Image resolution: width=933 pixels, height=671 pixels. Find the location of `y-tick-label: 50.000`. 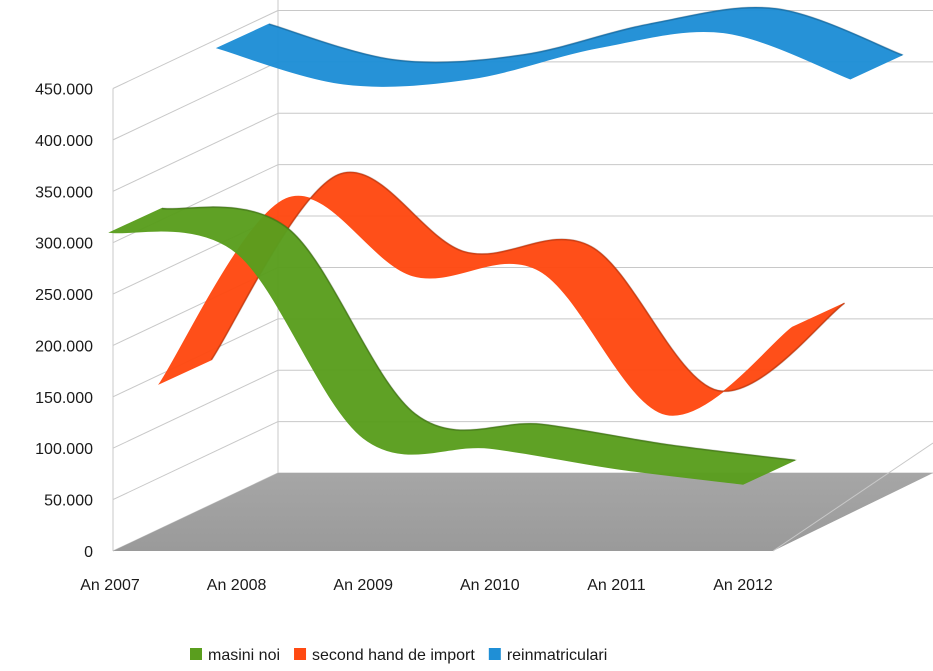

y-tick-label: 50.000 is located at coordinates (68, 501).